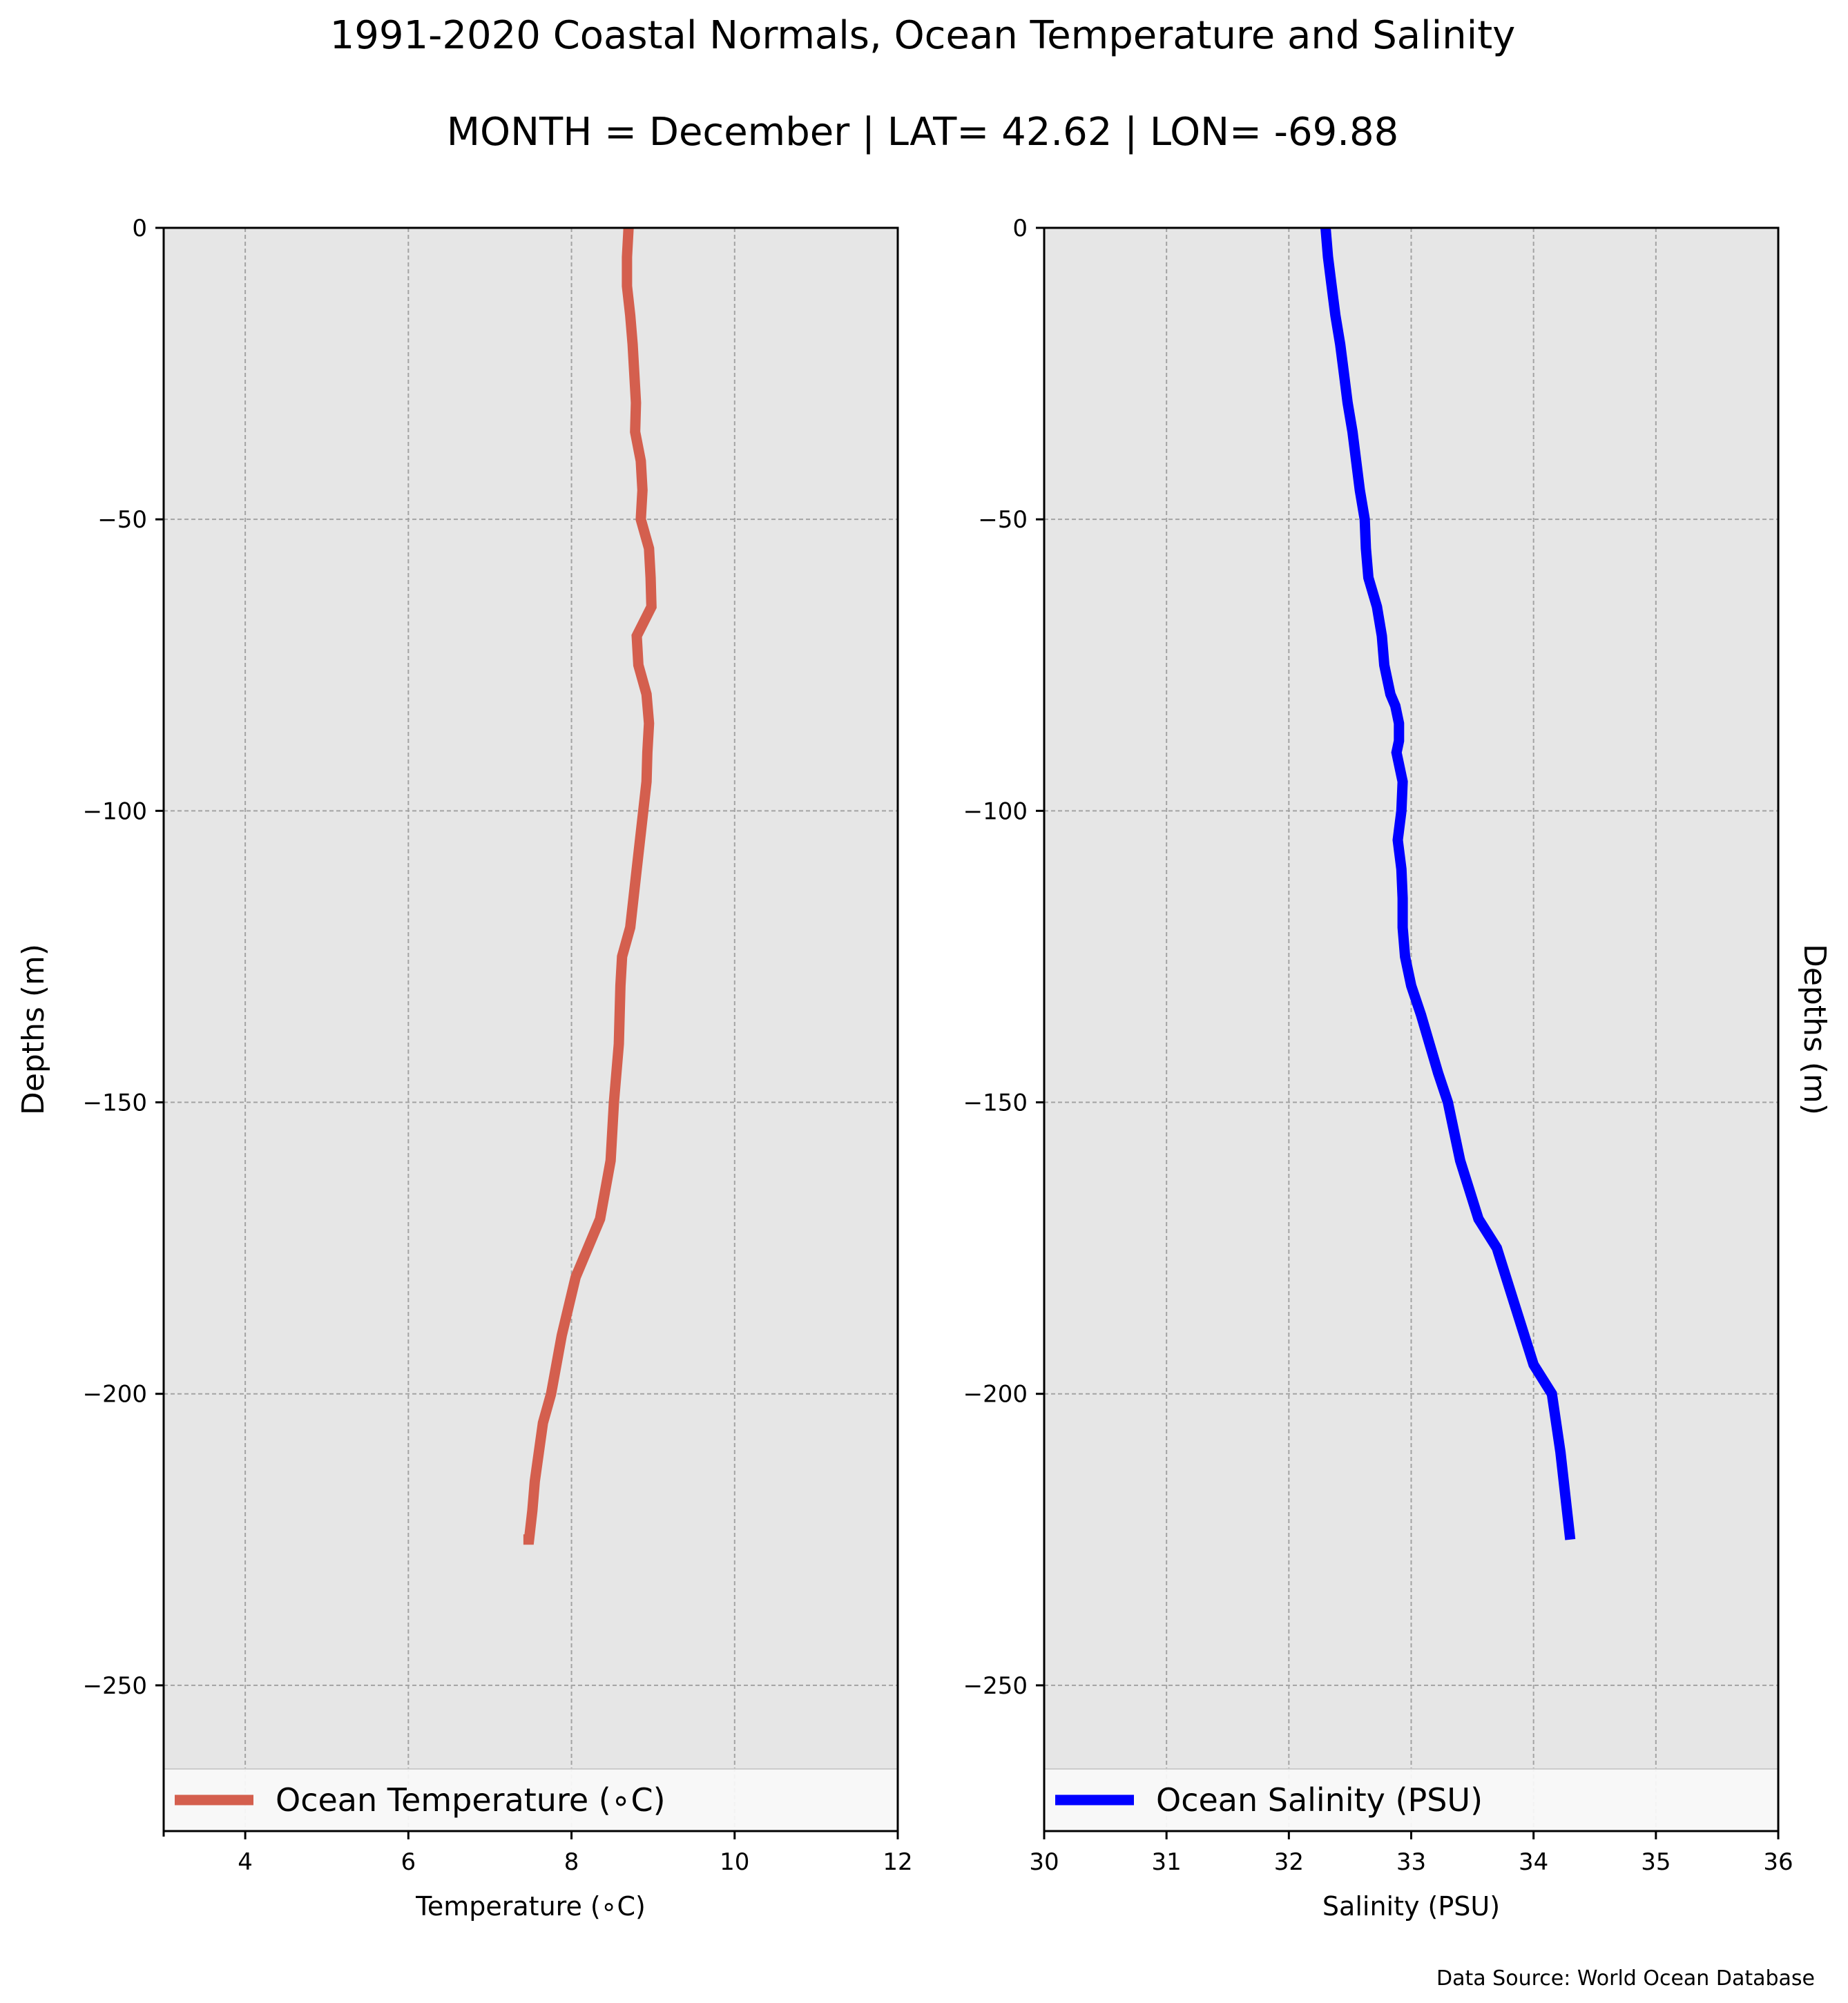 The image size is (1848, 2003). Describe the element at coordinates (408, 1862) in the screenshot. I see `x-tick-label: 6` at that location.